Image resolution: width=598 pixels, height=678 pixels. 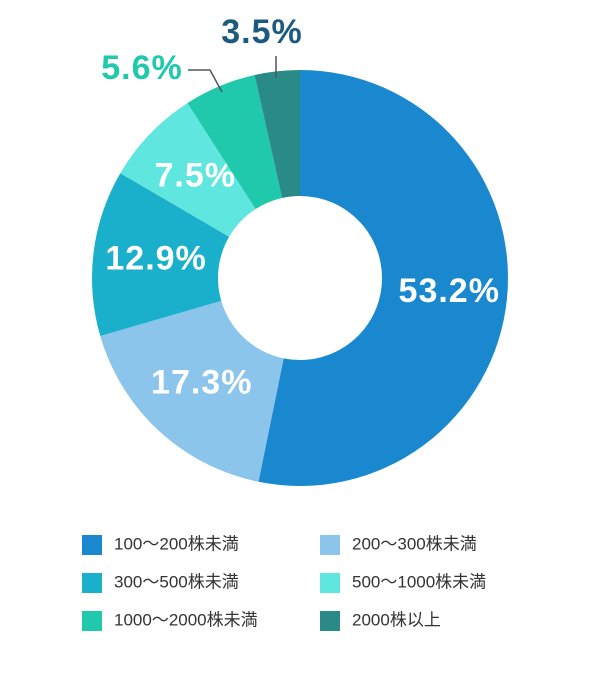 What do you see at coordinates (419, 581) in the screenshot?
I see `legend-label: 500〜1000株未満` at bounding box center [419, 581].